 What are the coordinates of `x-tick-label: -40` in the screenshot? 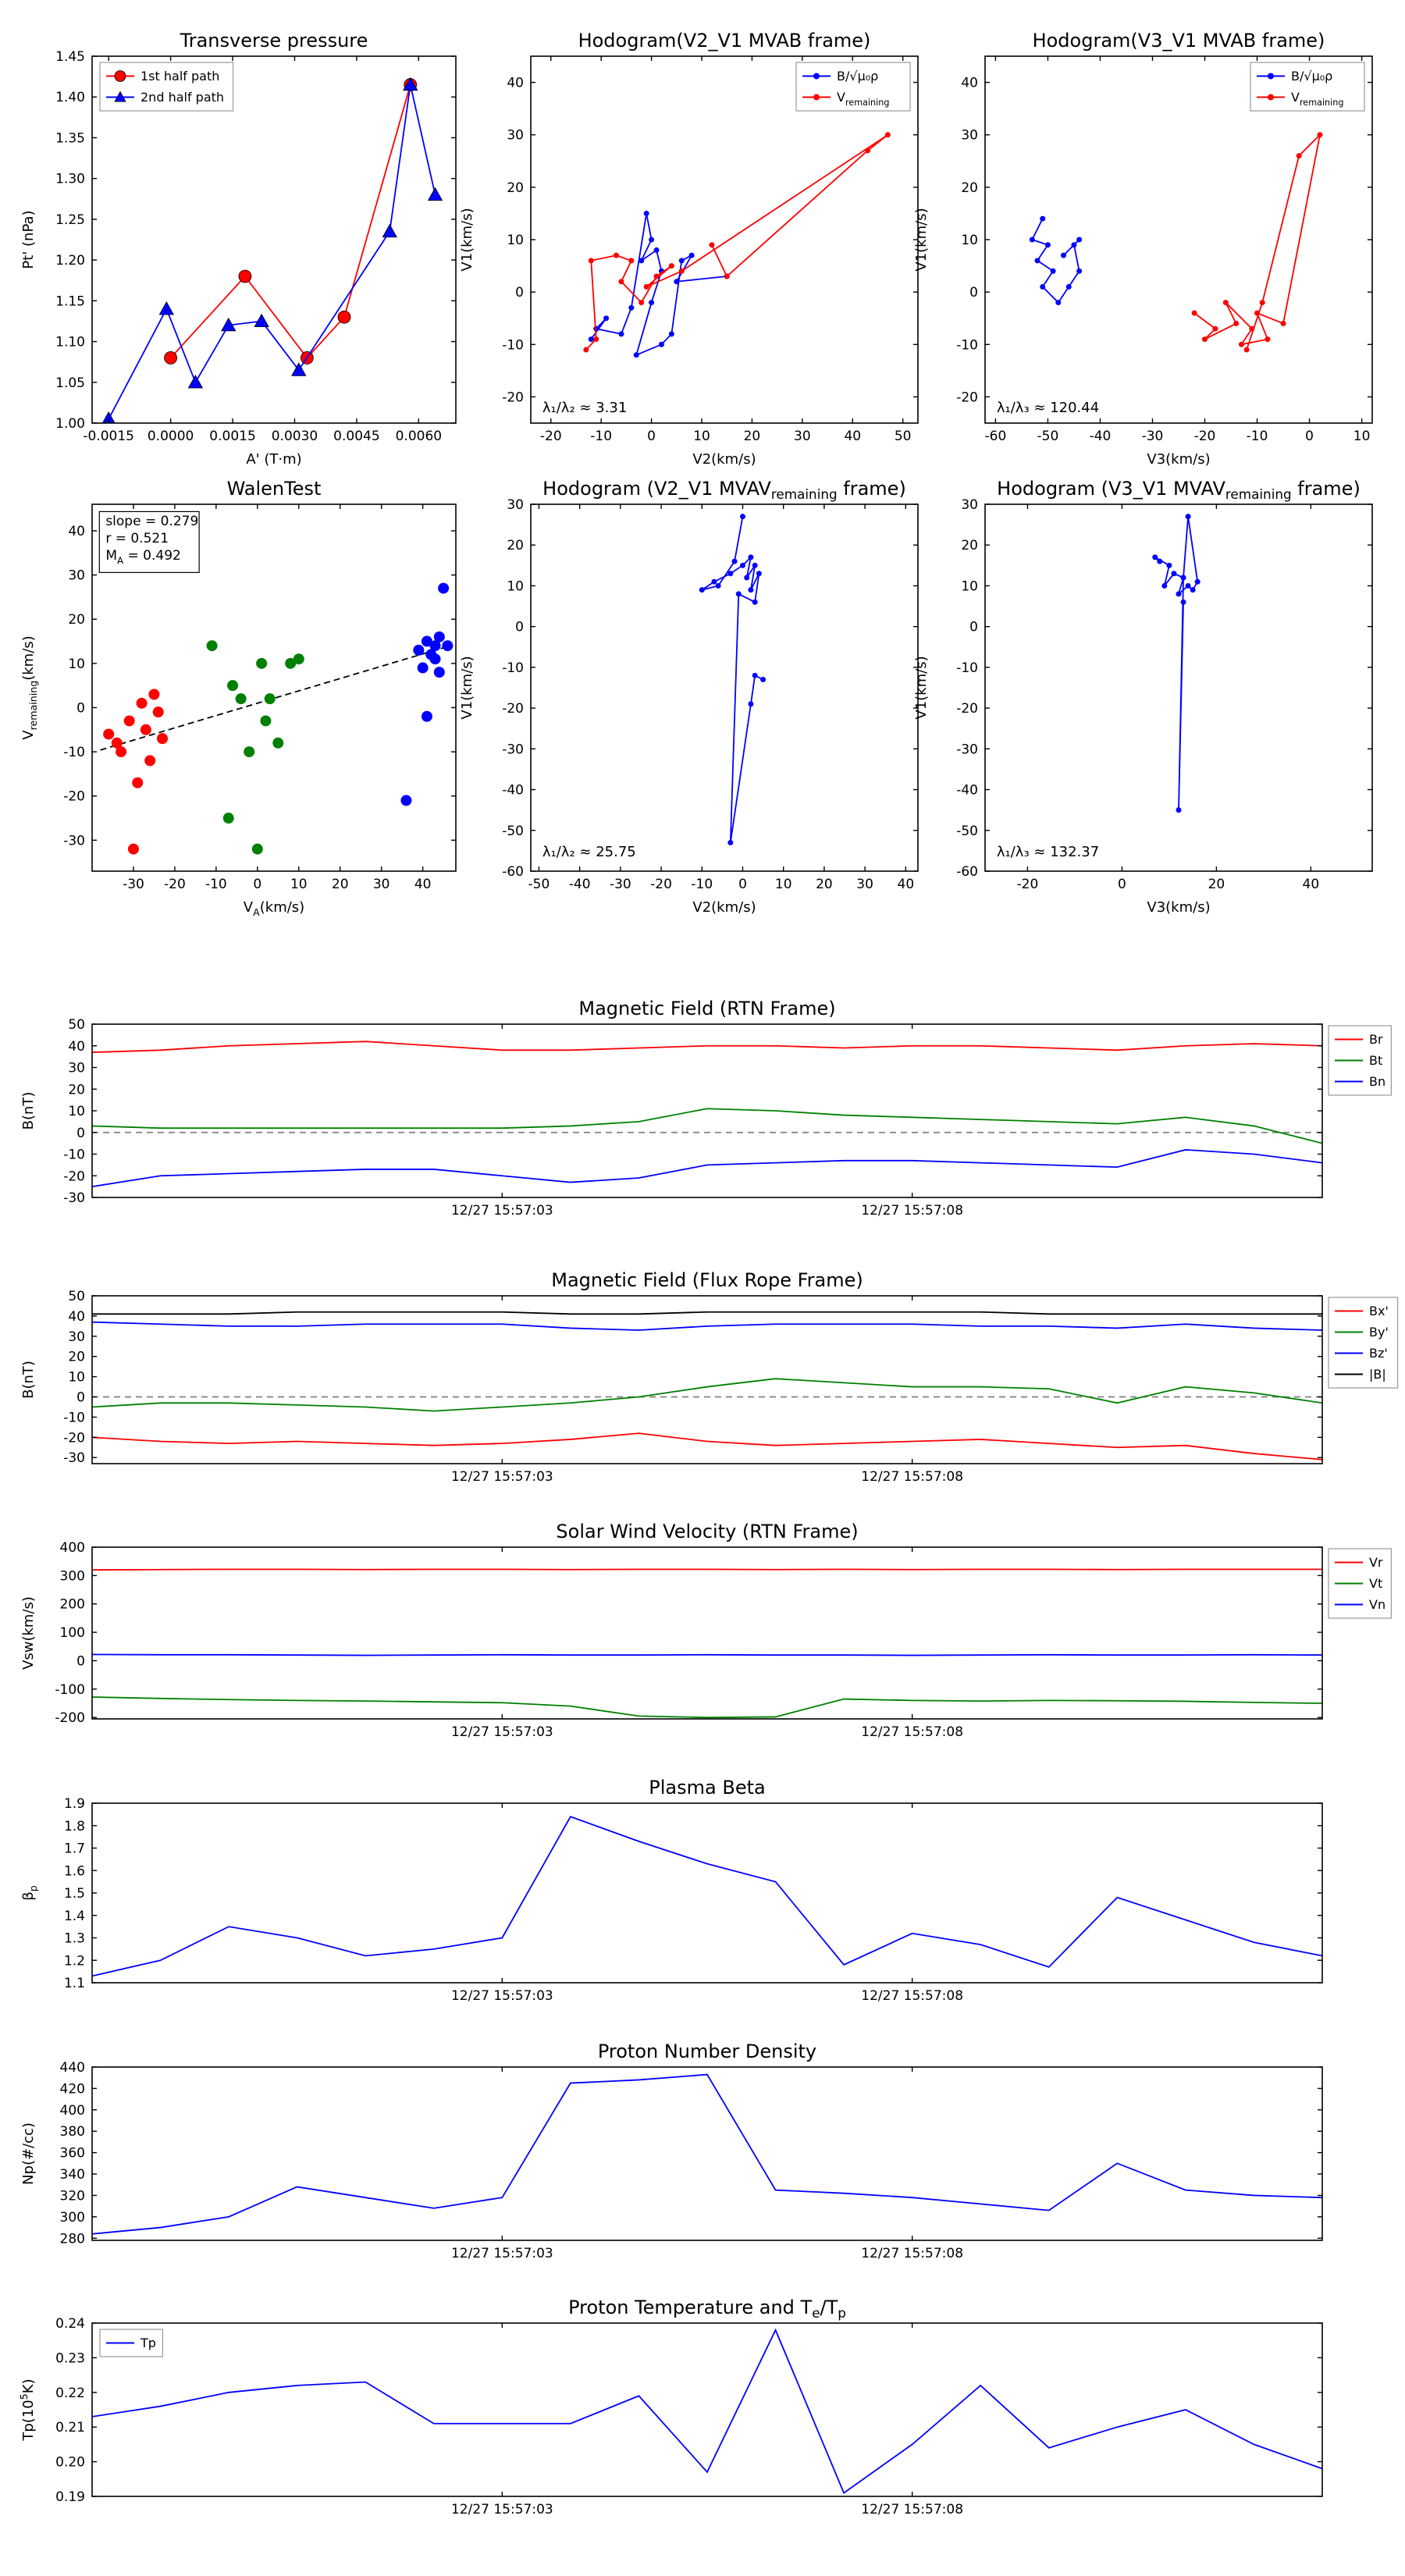 It's located at (580, 884).